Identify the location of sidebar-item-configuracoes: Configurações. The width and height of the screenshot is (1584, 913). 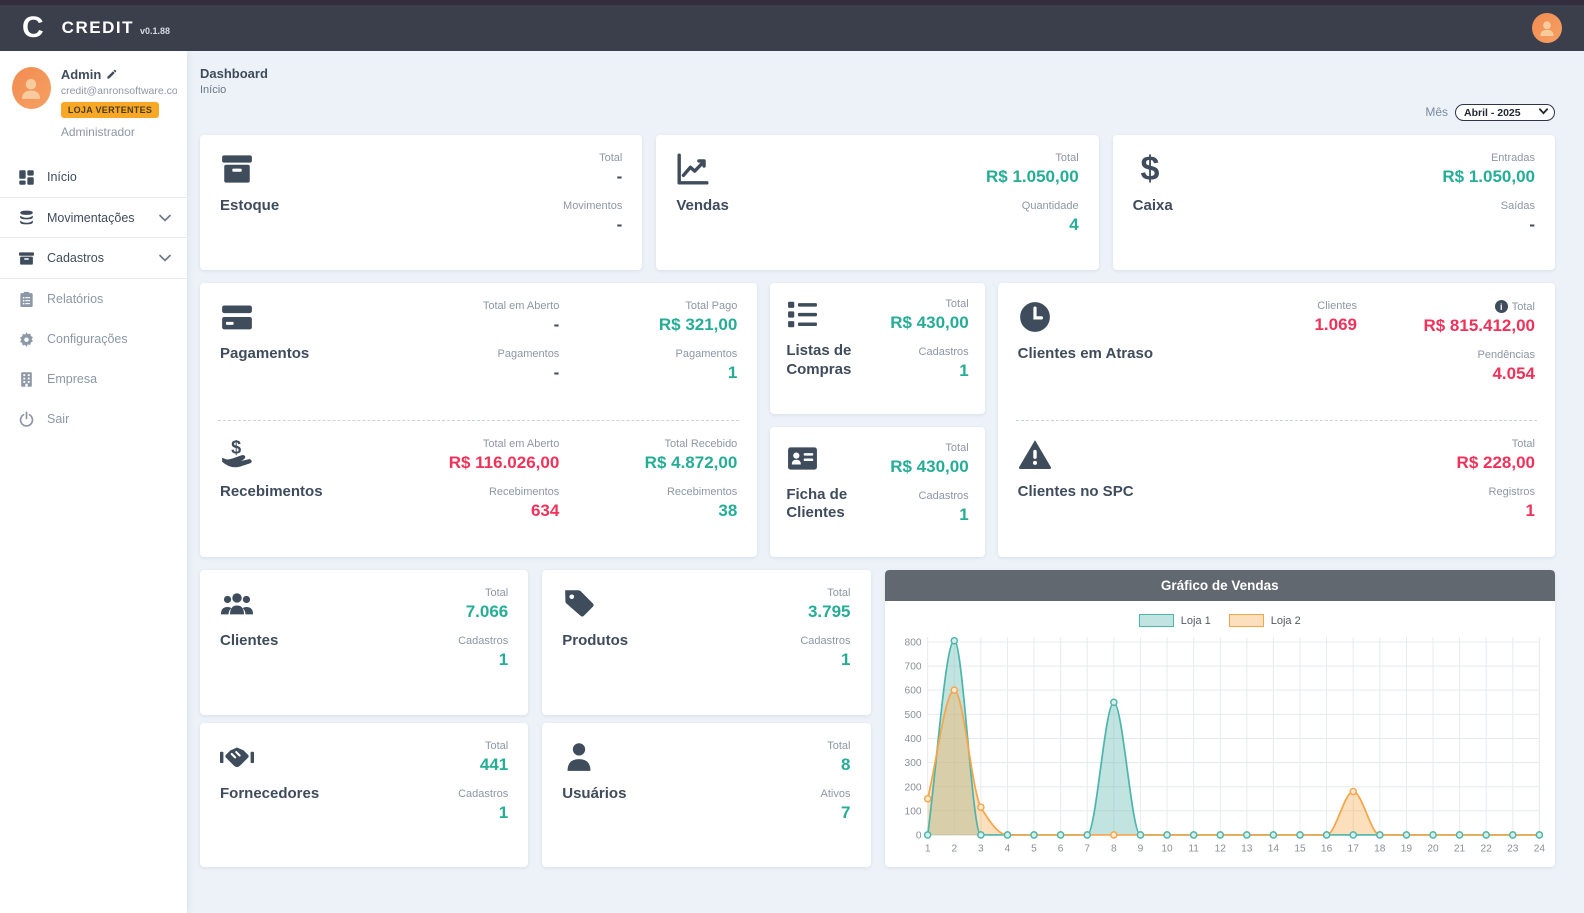
(93, 339).